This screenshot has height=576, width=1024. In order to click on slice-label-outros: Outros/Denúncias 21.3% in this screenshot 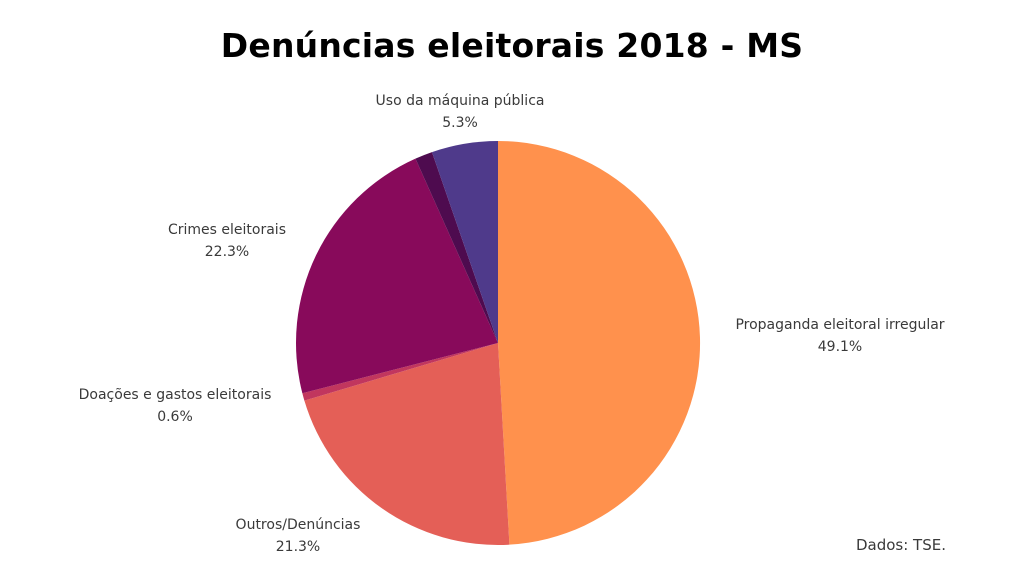, I will do `click(298, 536)`.